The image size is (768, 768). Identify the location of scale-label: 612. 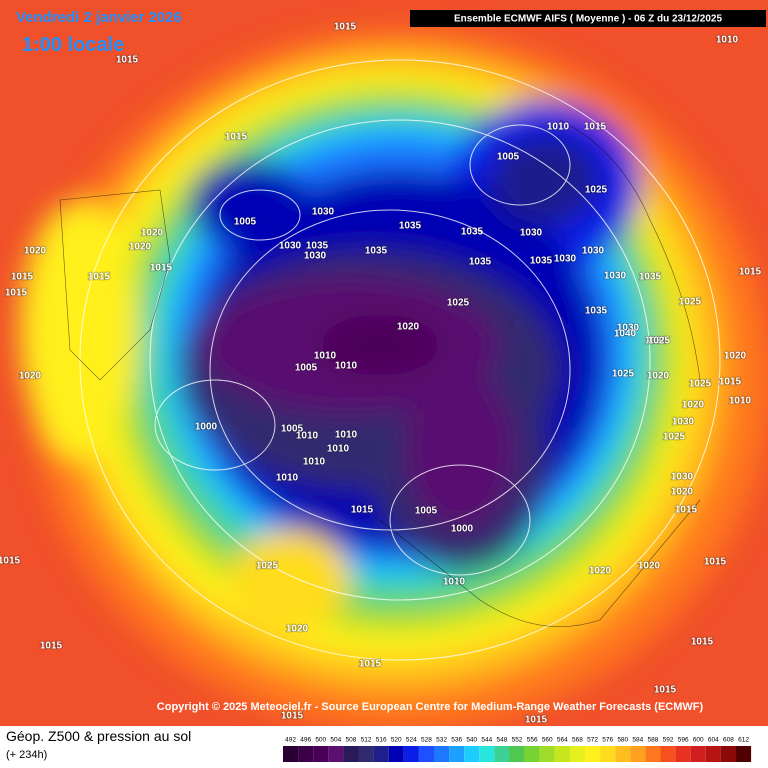
(743, 740).